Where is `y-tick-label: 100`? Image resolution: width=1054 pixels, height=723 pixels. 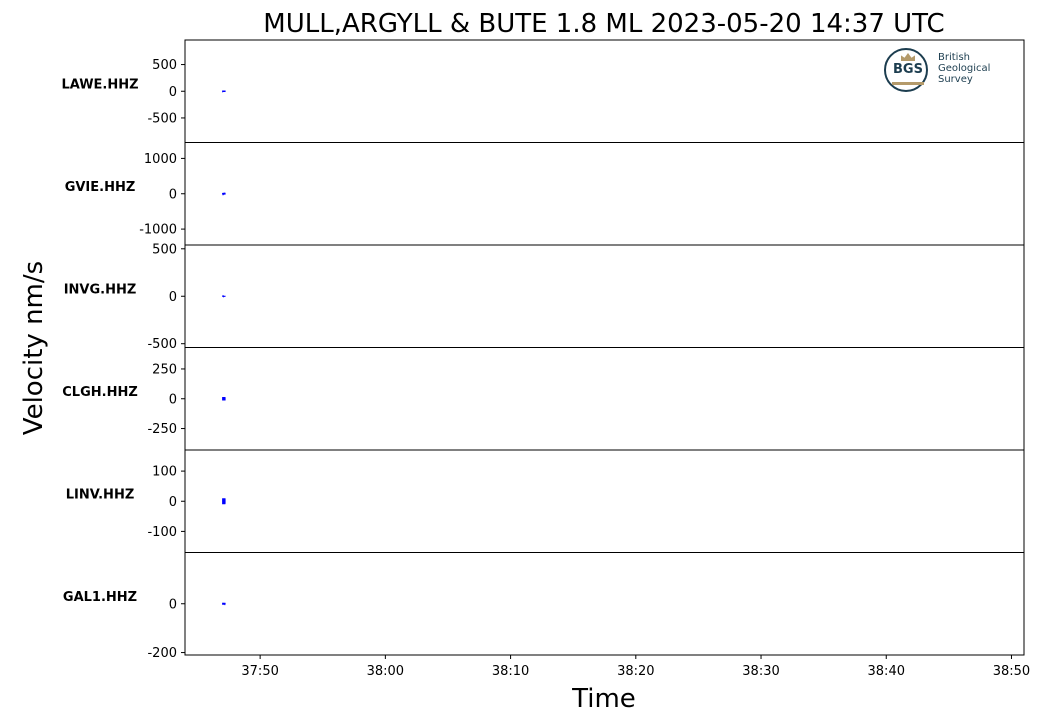
y-tick-label: 100 is located at coordinates (164, 472).